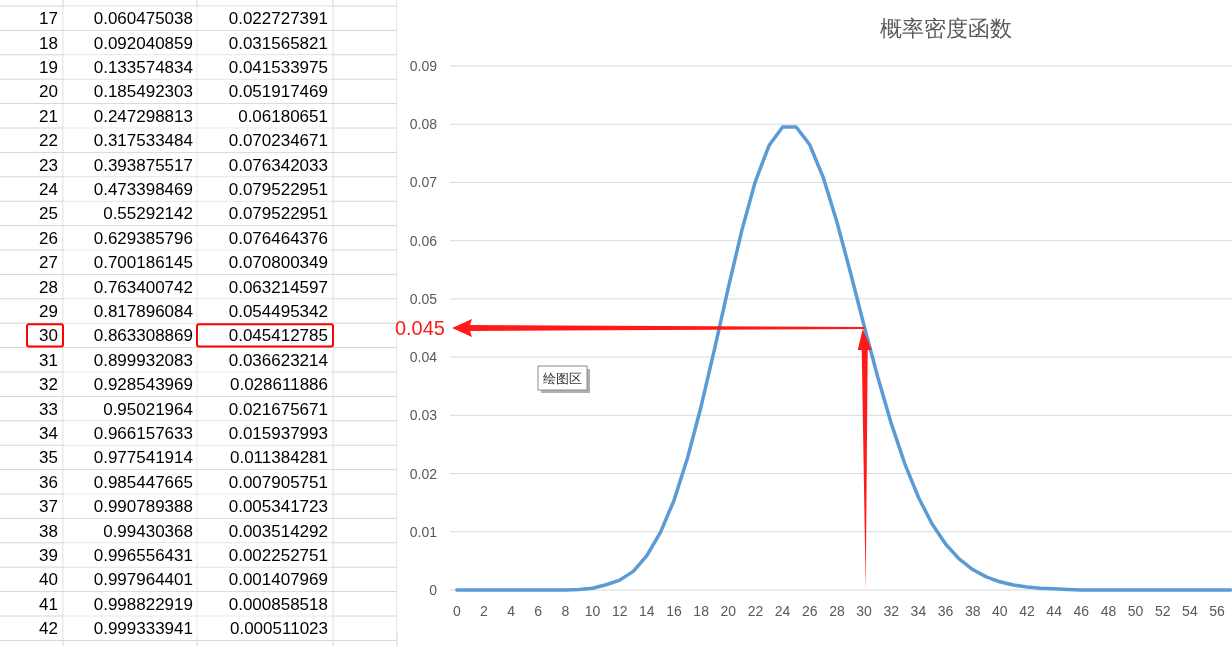 The width and height of the screenshot is (1232, 646). What do you see at coordinates (143, 555) in the screenshot?
I see `data-label: 0.996556431` at bounding box center [143, 555].